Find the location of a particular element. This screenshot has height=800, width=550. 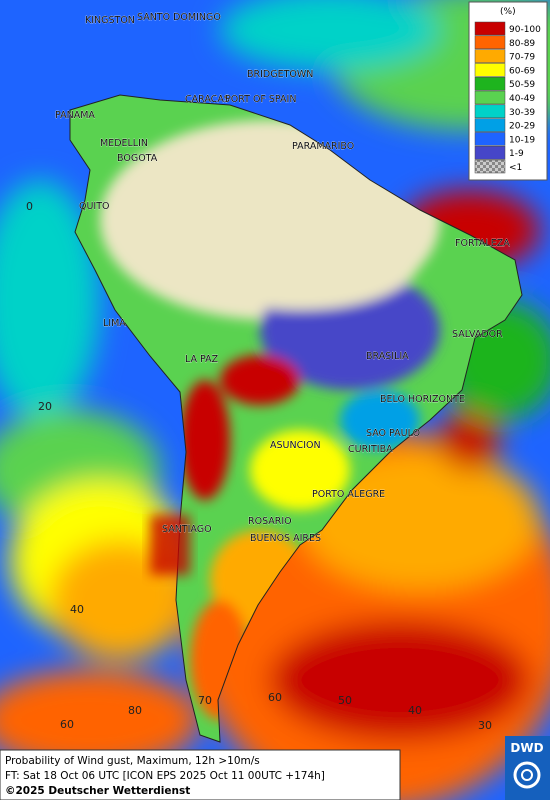

city-label: PARAMARIBO is located at coordinates (323, 146).